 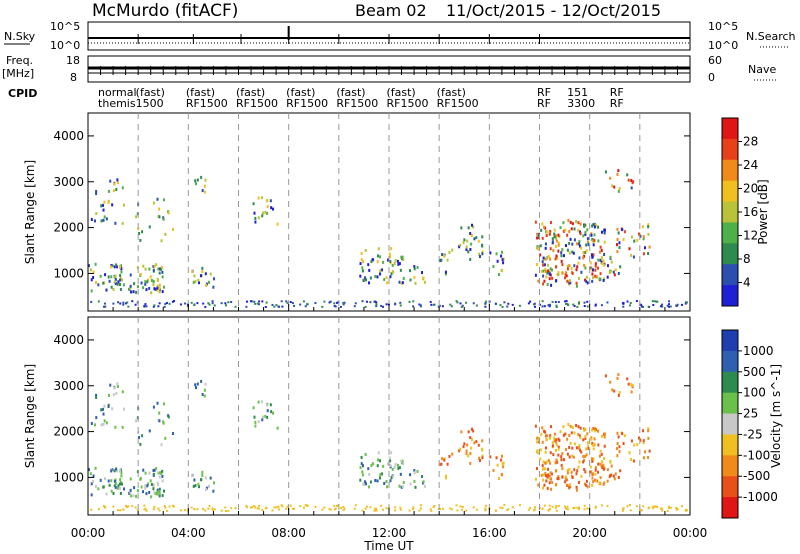 I want to click on cpid-label-top: RF, so click(x=544, y=92).